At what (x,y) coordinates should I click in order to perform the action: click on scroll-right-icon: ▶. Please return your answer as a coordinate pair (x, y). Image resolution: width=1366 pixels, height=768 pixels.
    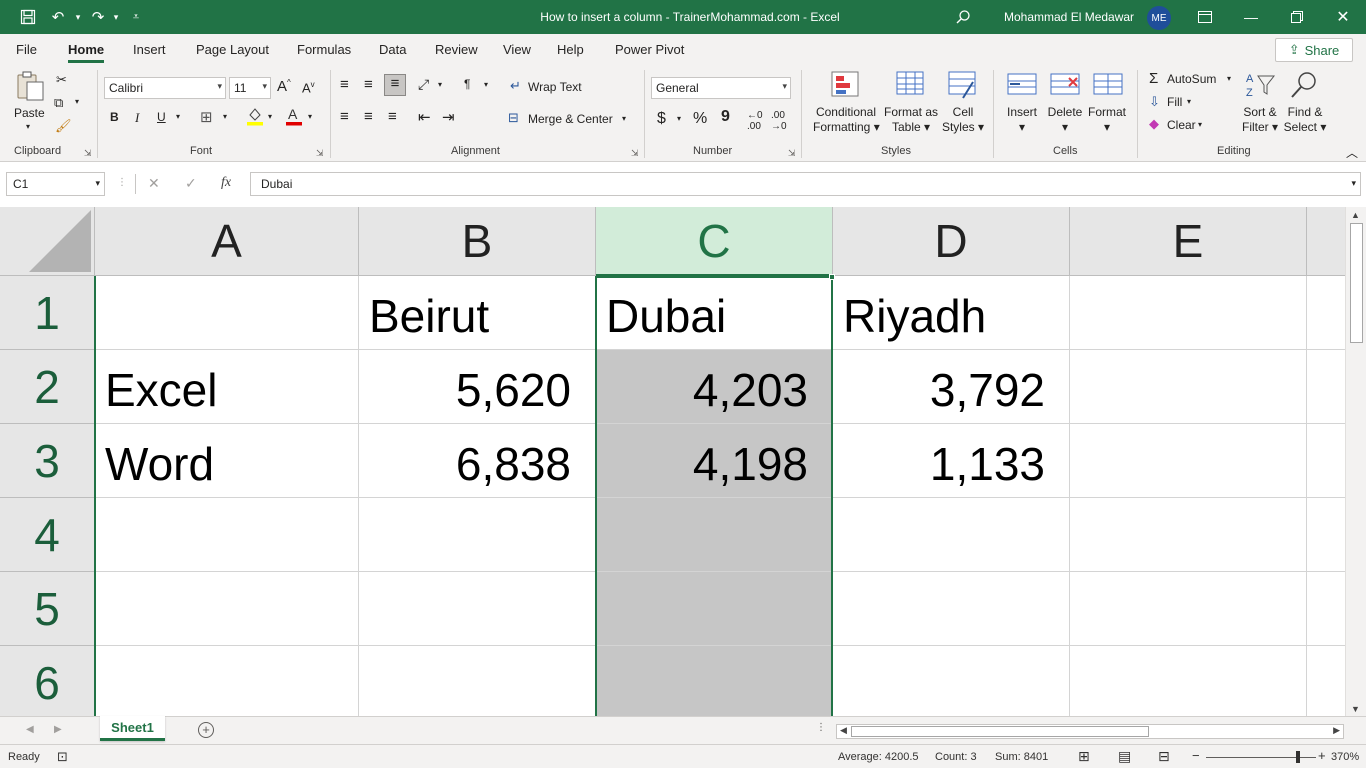
    Looking at the image, I should click on (1336, 730).